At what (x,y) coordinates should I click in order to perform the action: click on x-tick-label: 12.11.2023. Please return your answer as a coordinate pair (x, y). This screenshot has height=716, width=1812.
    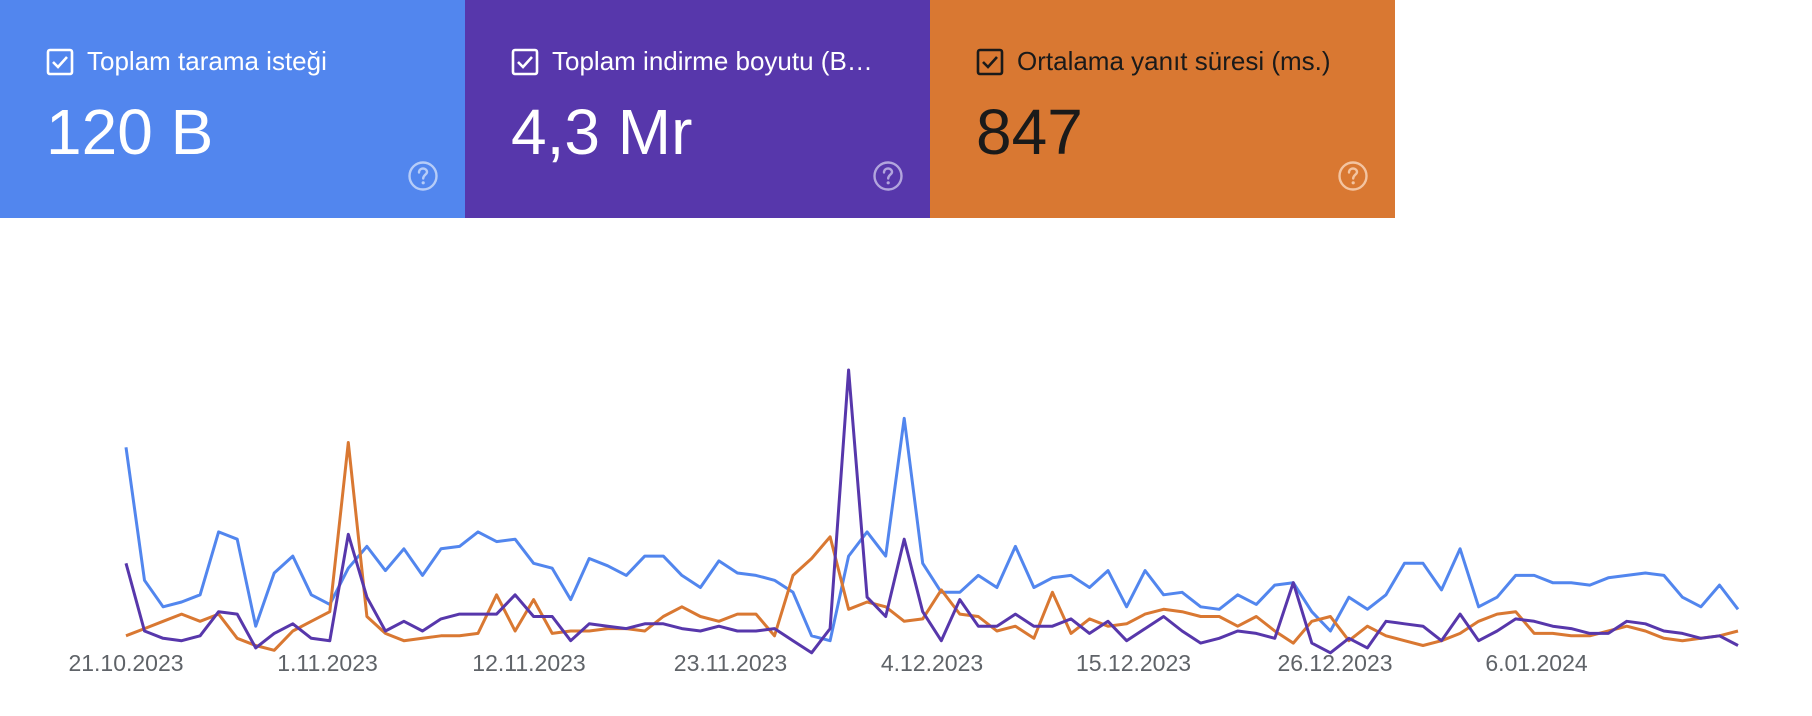
    Looking at the image, I should click on (528, 663).